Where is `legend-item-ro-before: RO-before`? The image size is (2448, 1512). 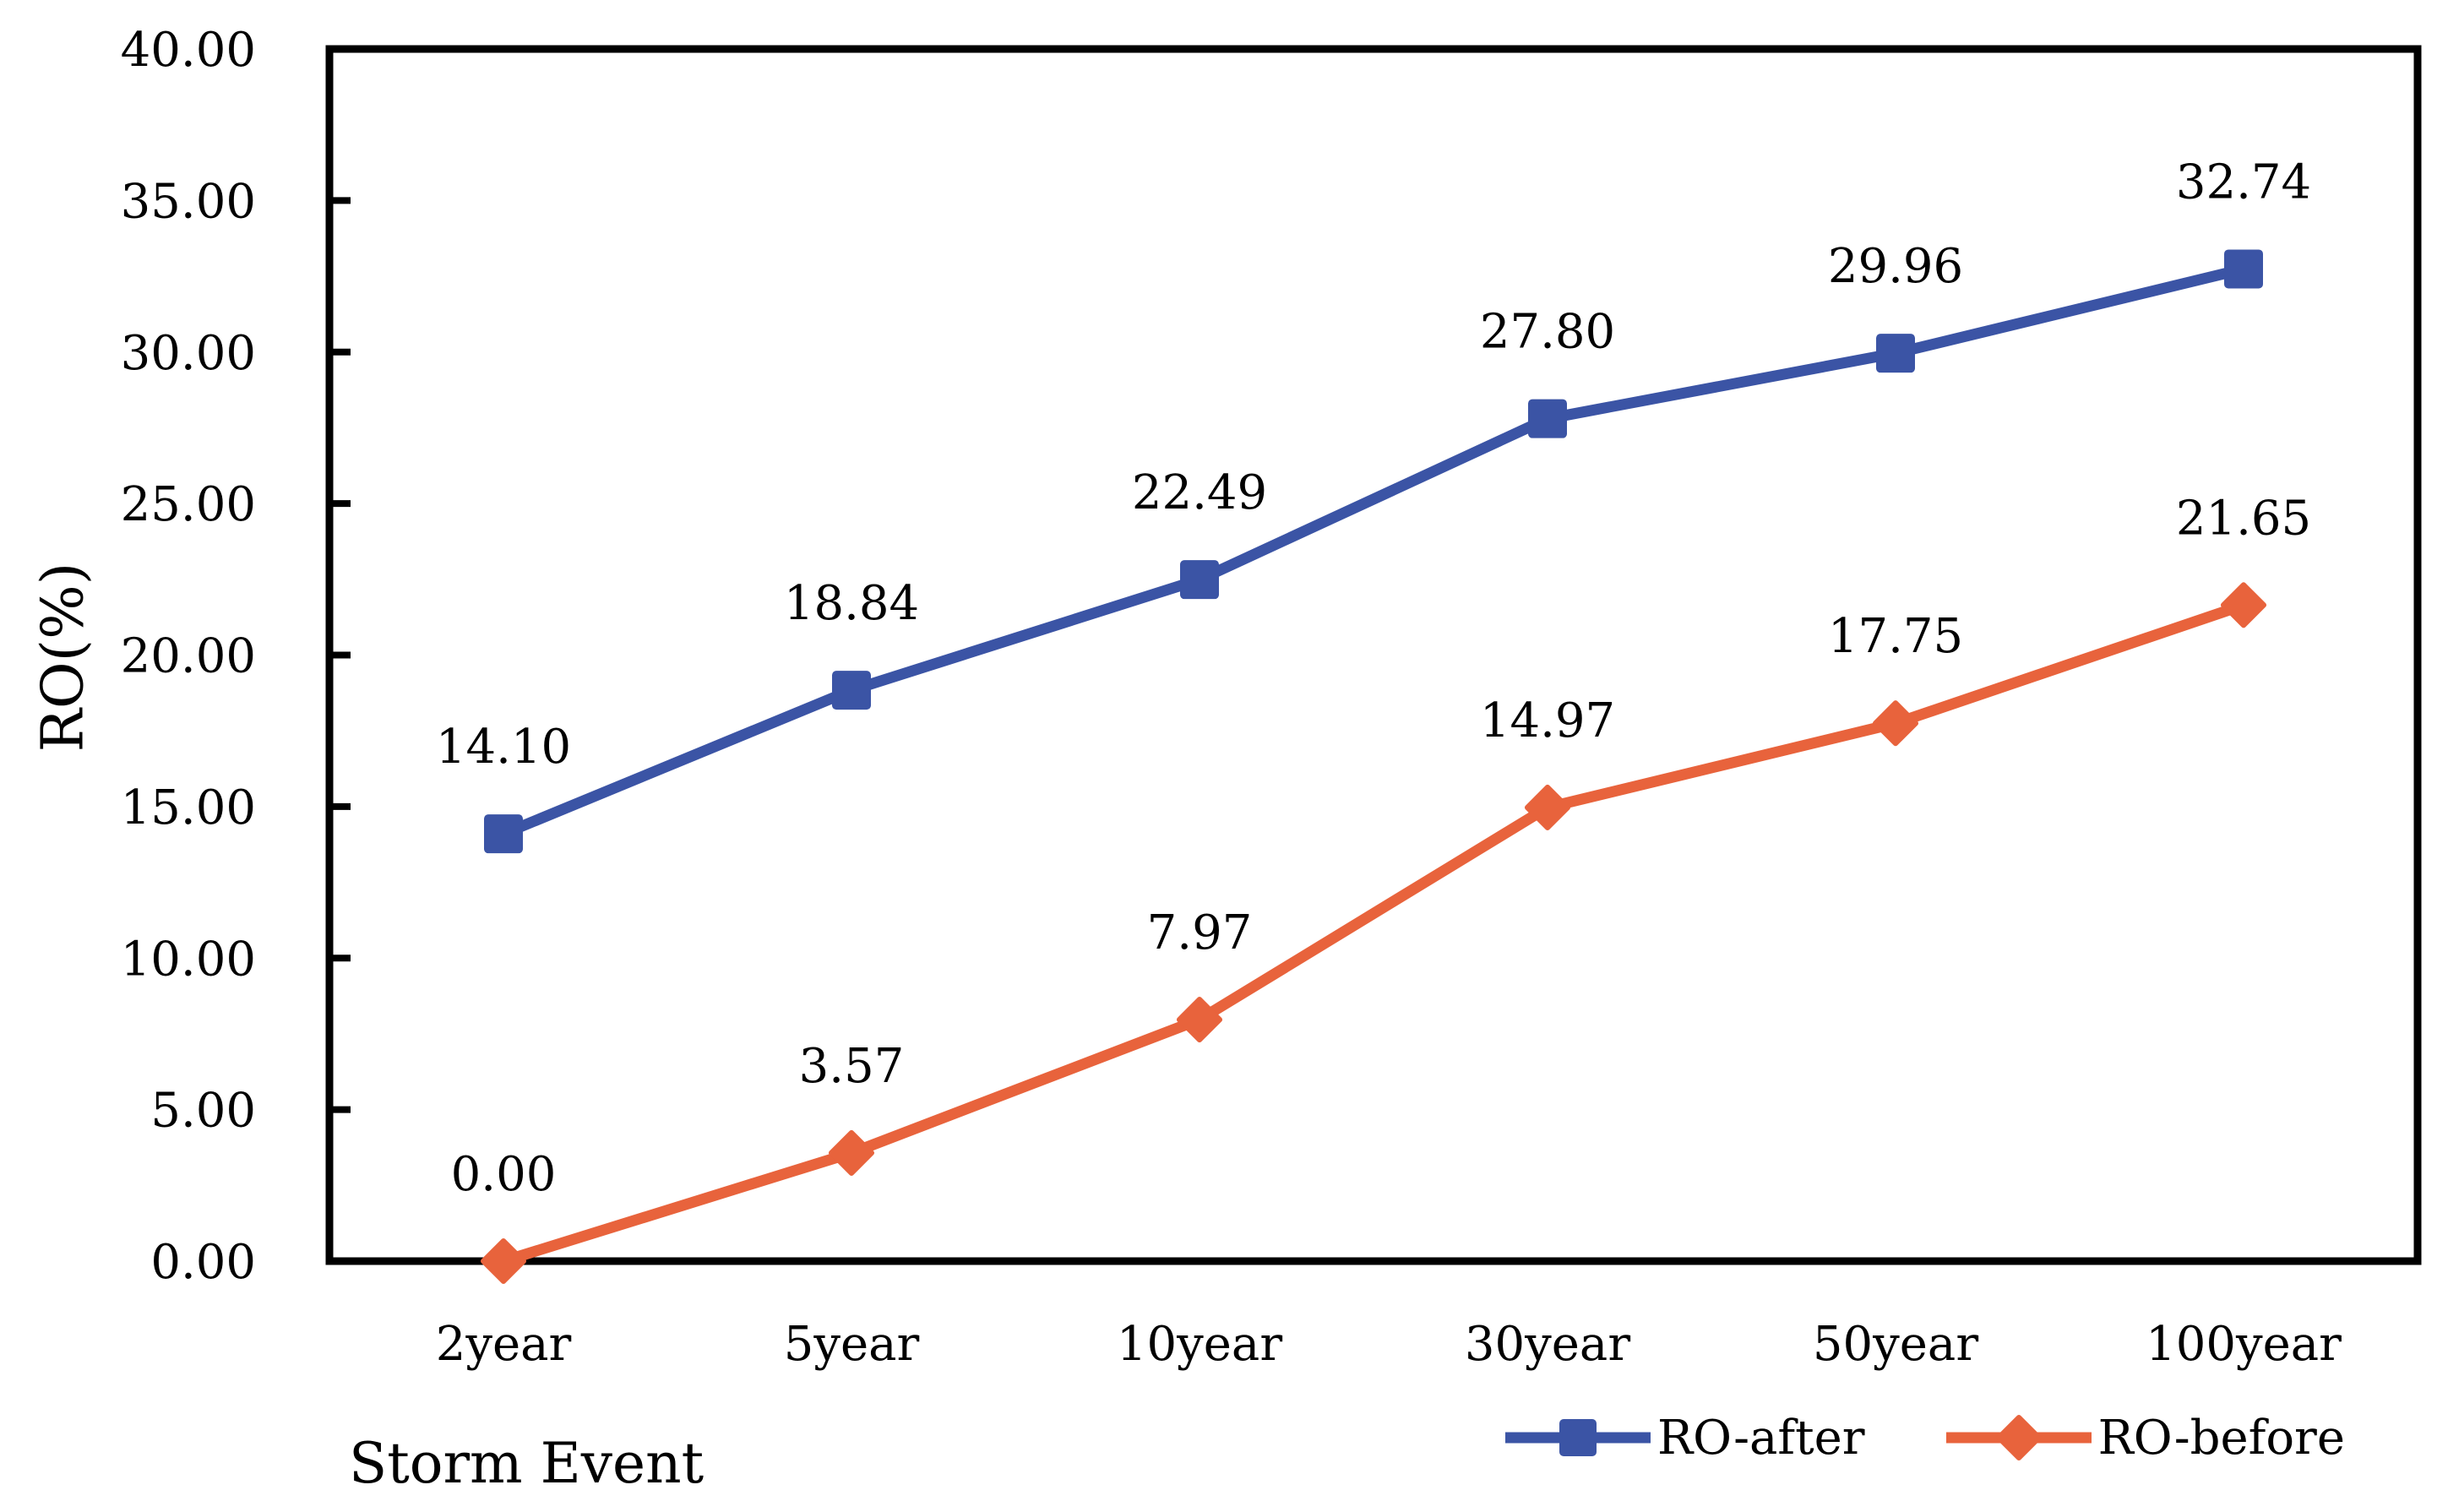
legend-item-ro-before: RO-before is located at coordinates (2145, 1438).